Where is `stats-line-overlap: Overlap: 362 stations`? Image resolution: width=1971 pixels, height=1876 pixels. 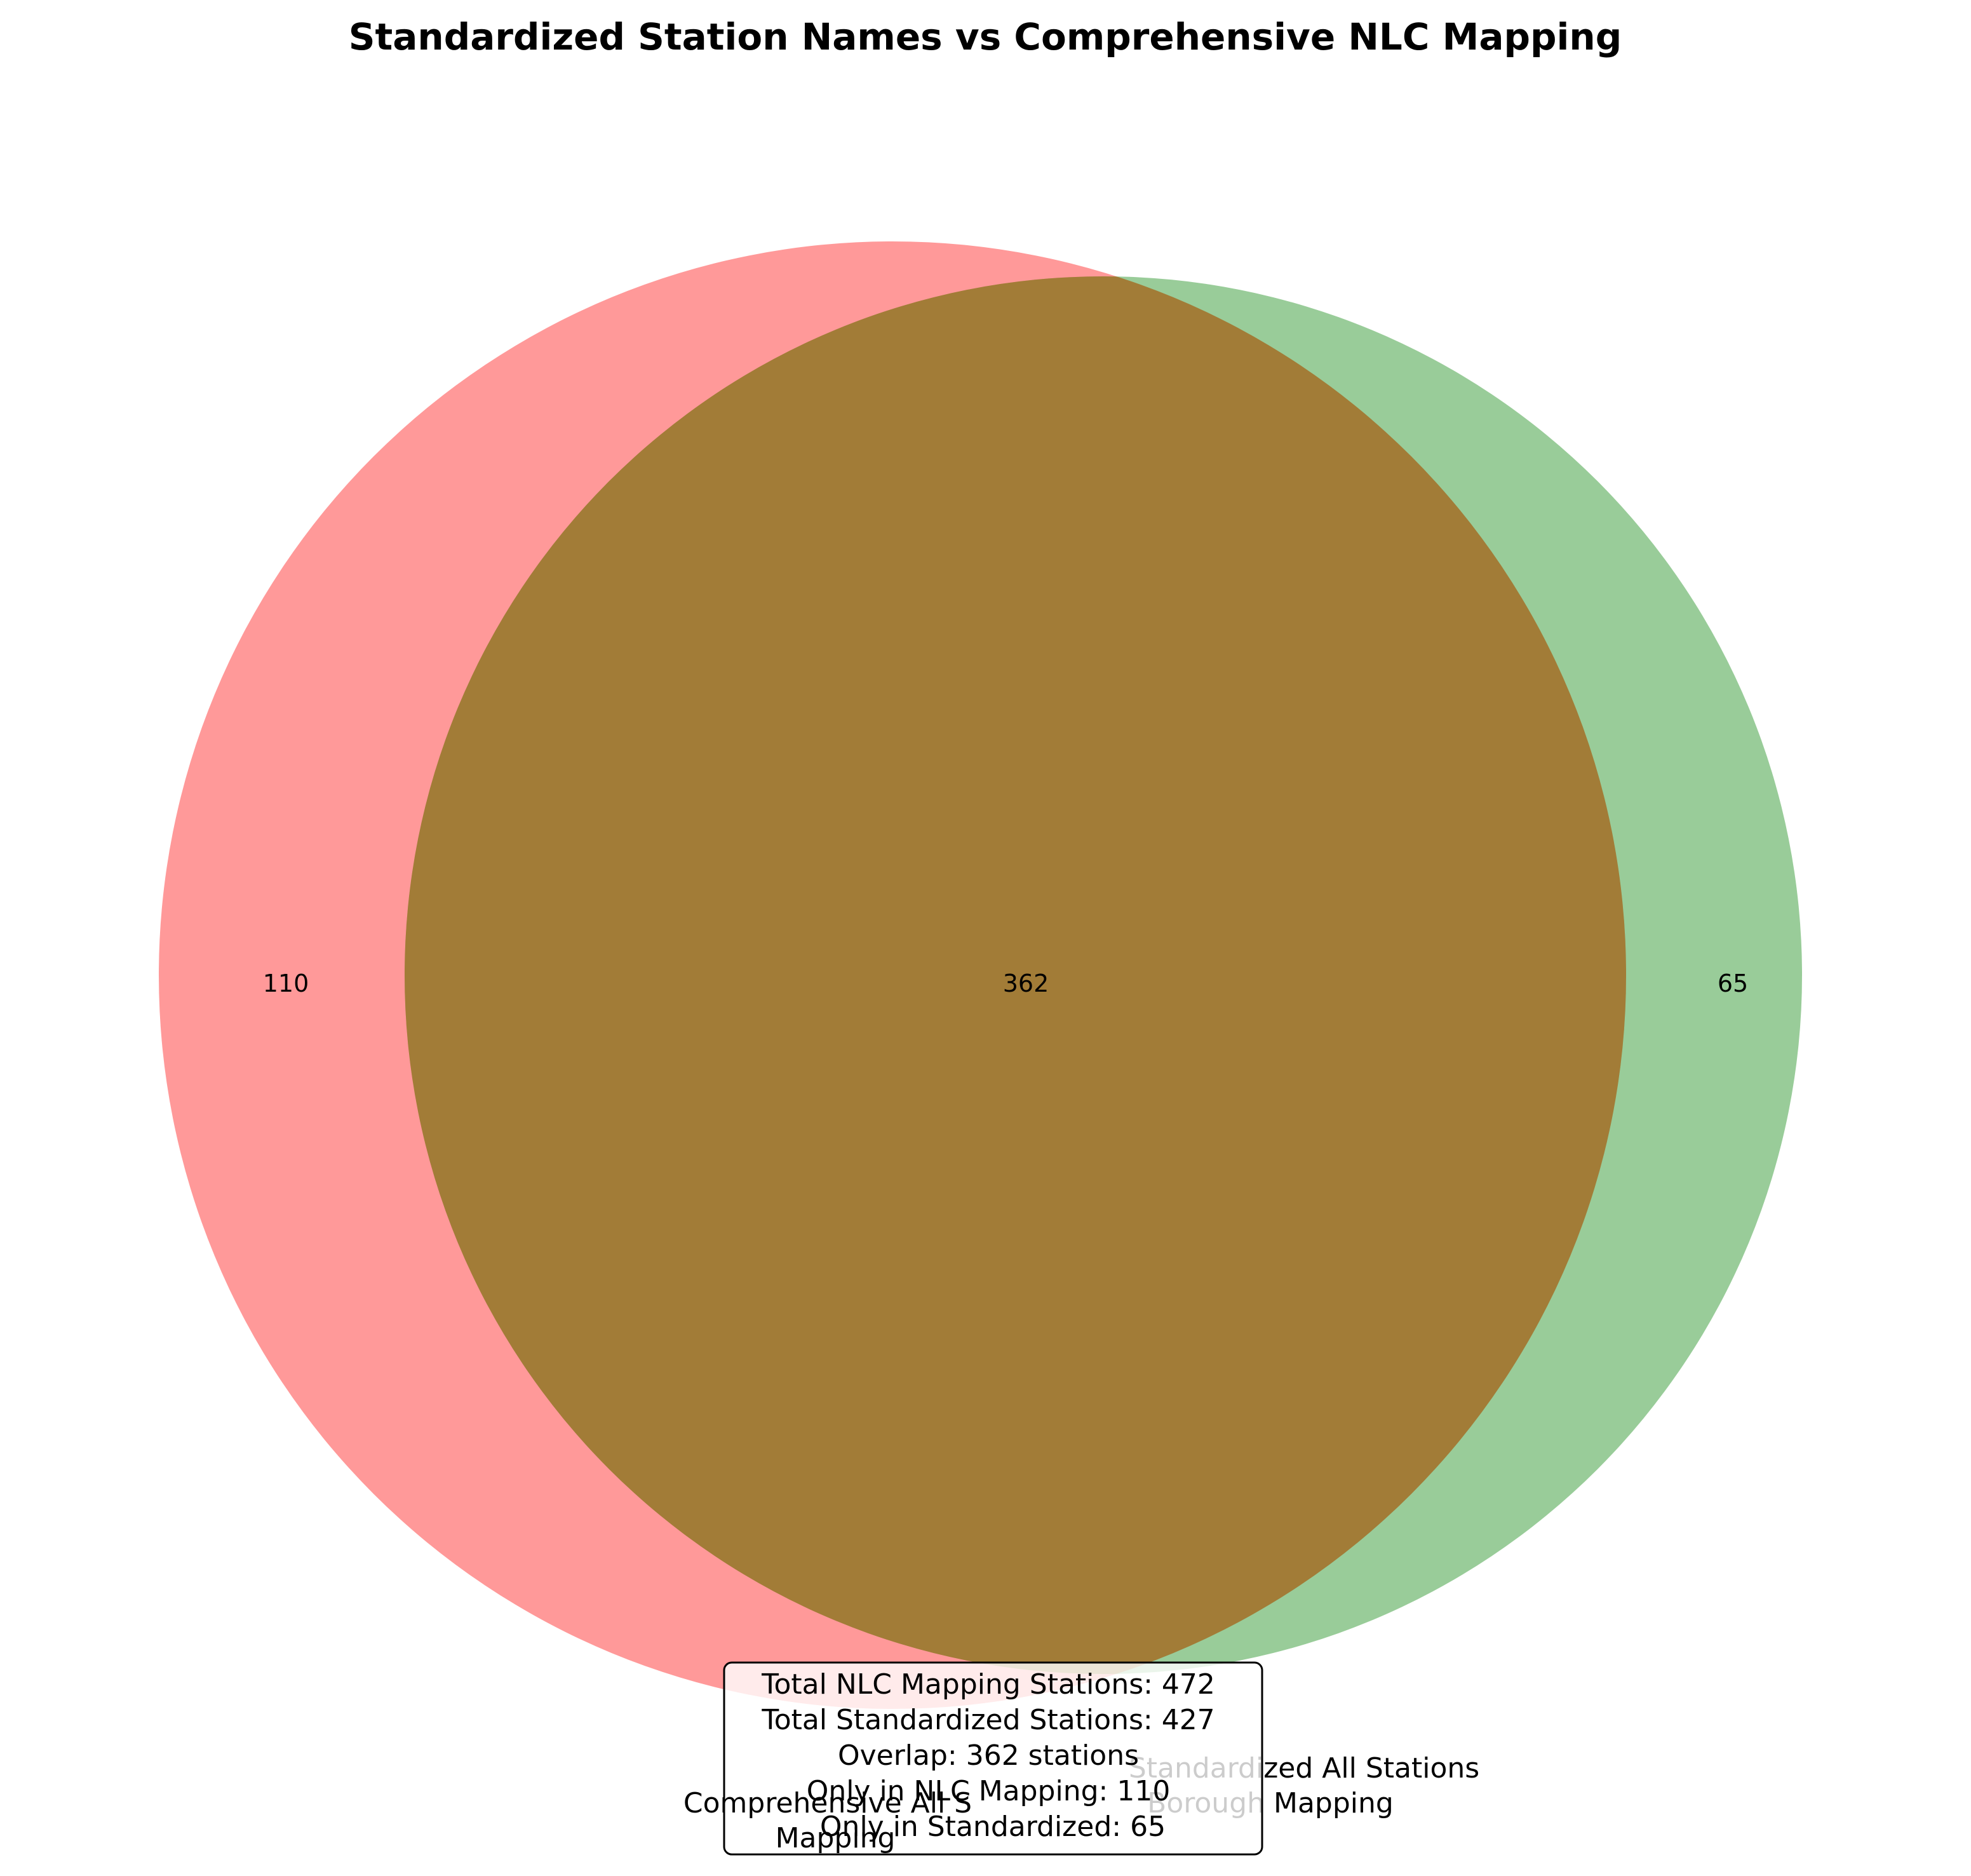 stats-line-overlap: Overlap: 362 stations is located at coordinates (988, 1755).